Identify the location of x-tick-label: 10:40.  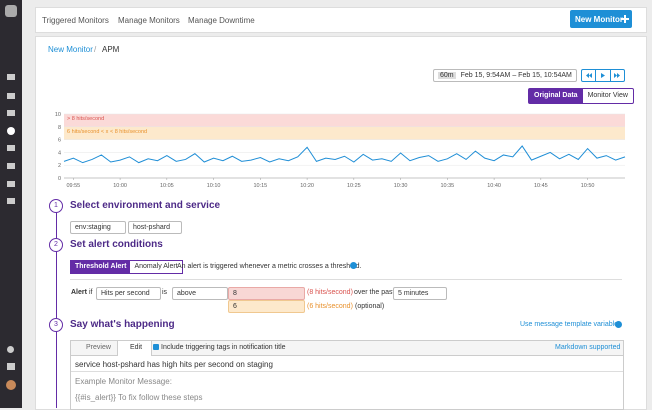
(494, 186).